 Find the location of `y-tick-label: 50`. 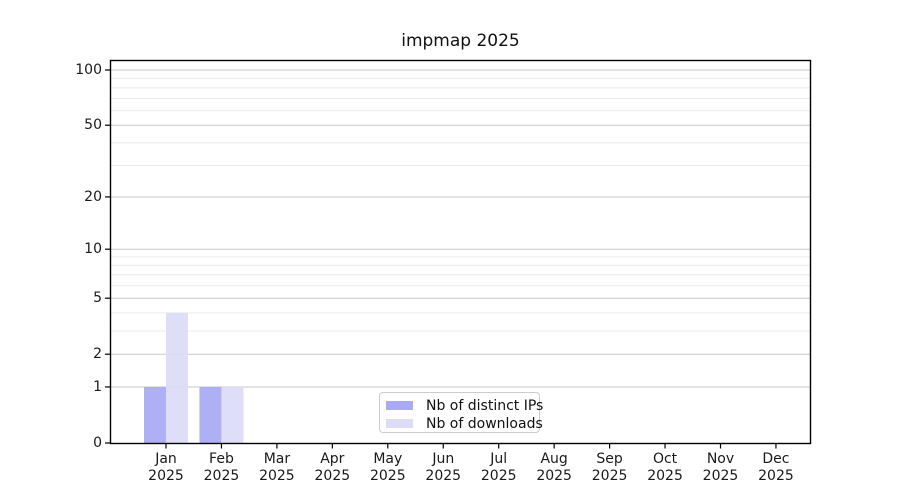

y-tick-label: 50 is located at coordinates (93, 125).